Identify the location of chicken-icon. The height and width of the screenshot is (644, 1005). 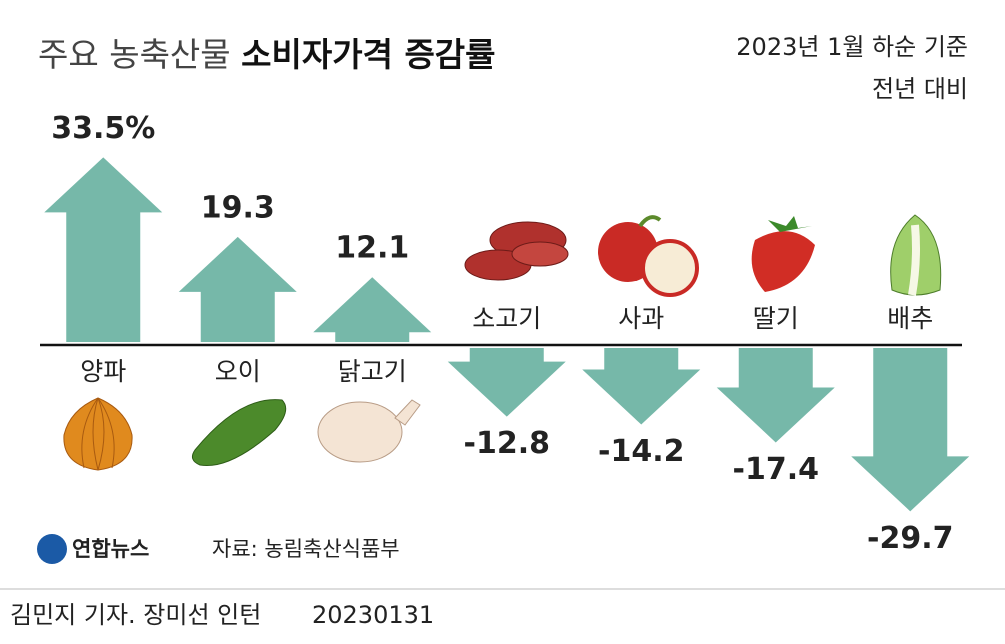
(369, 431).